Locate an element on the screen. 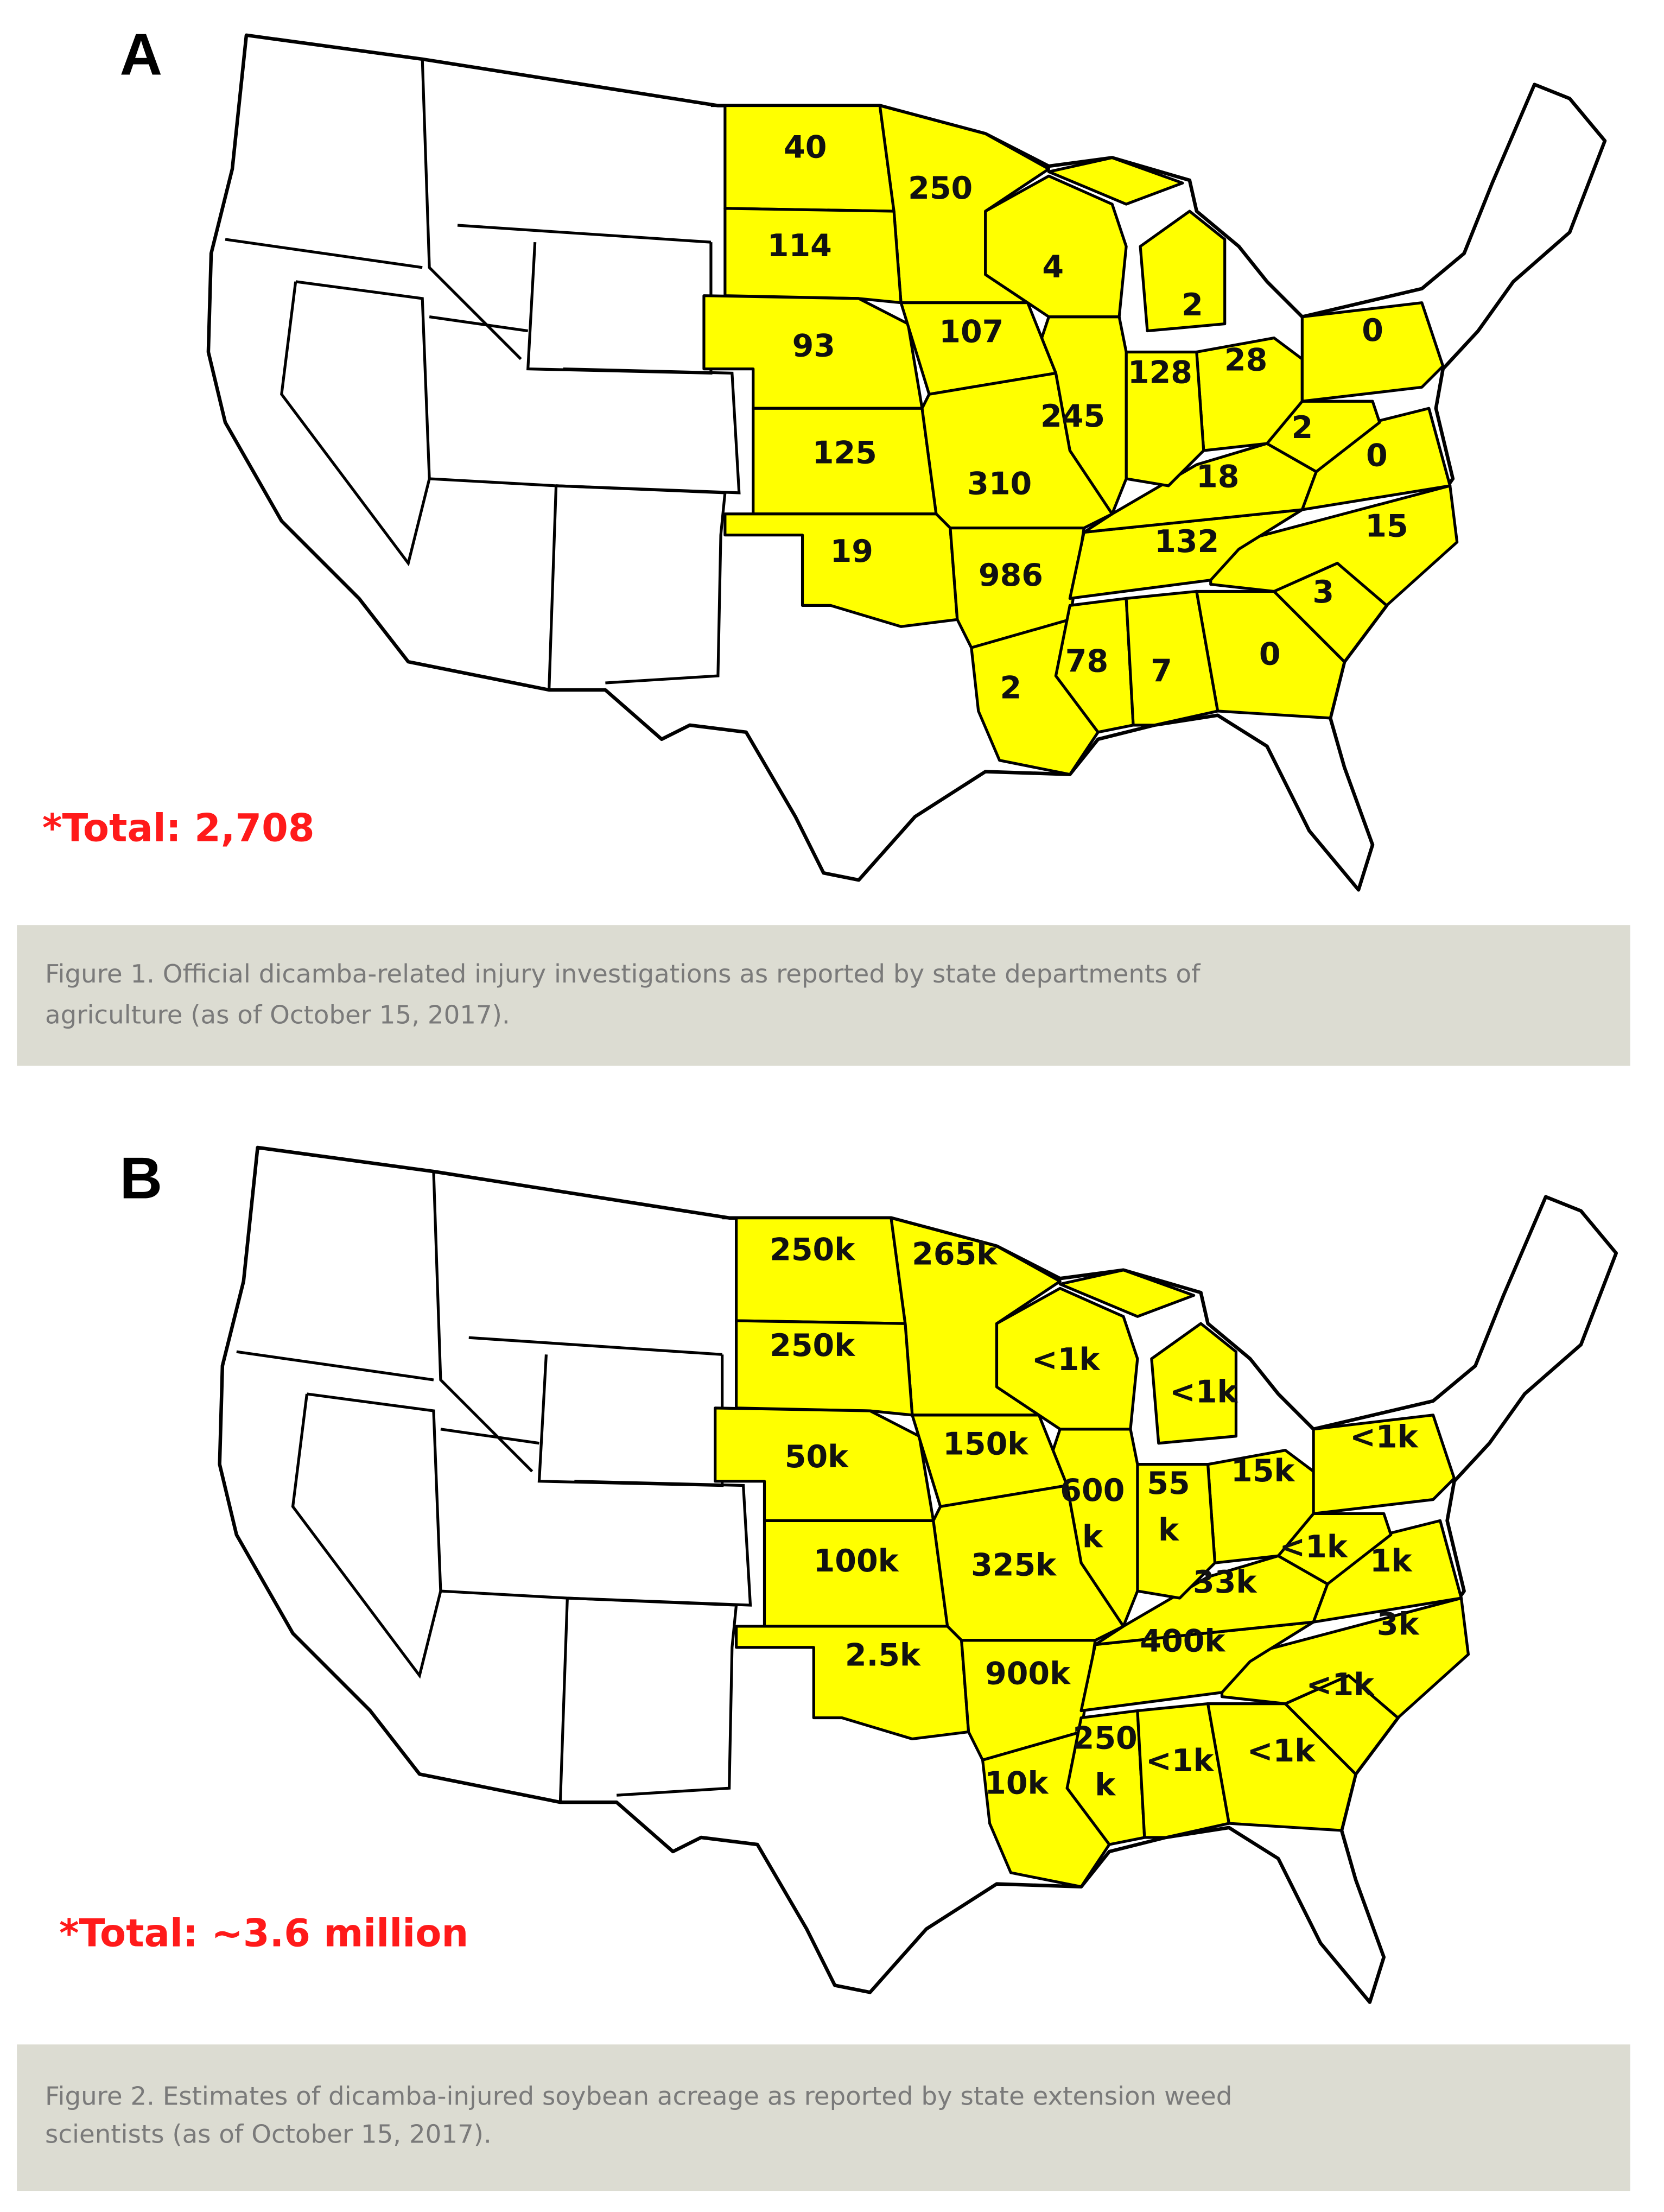 The height and width of the screenshot is (2212, 1664). panel-letter: B is located at coordinates (140, 1179).